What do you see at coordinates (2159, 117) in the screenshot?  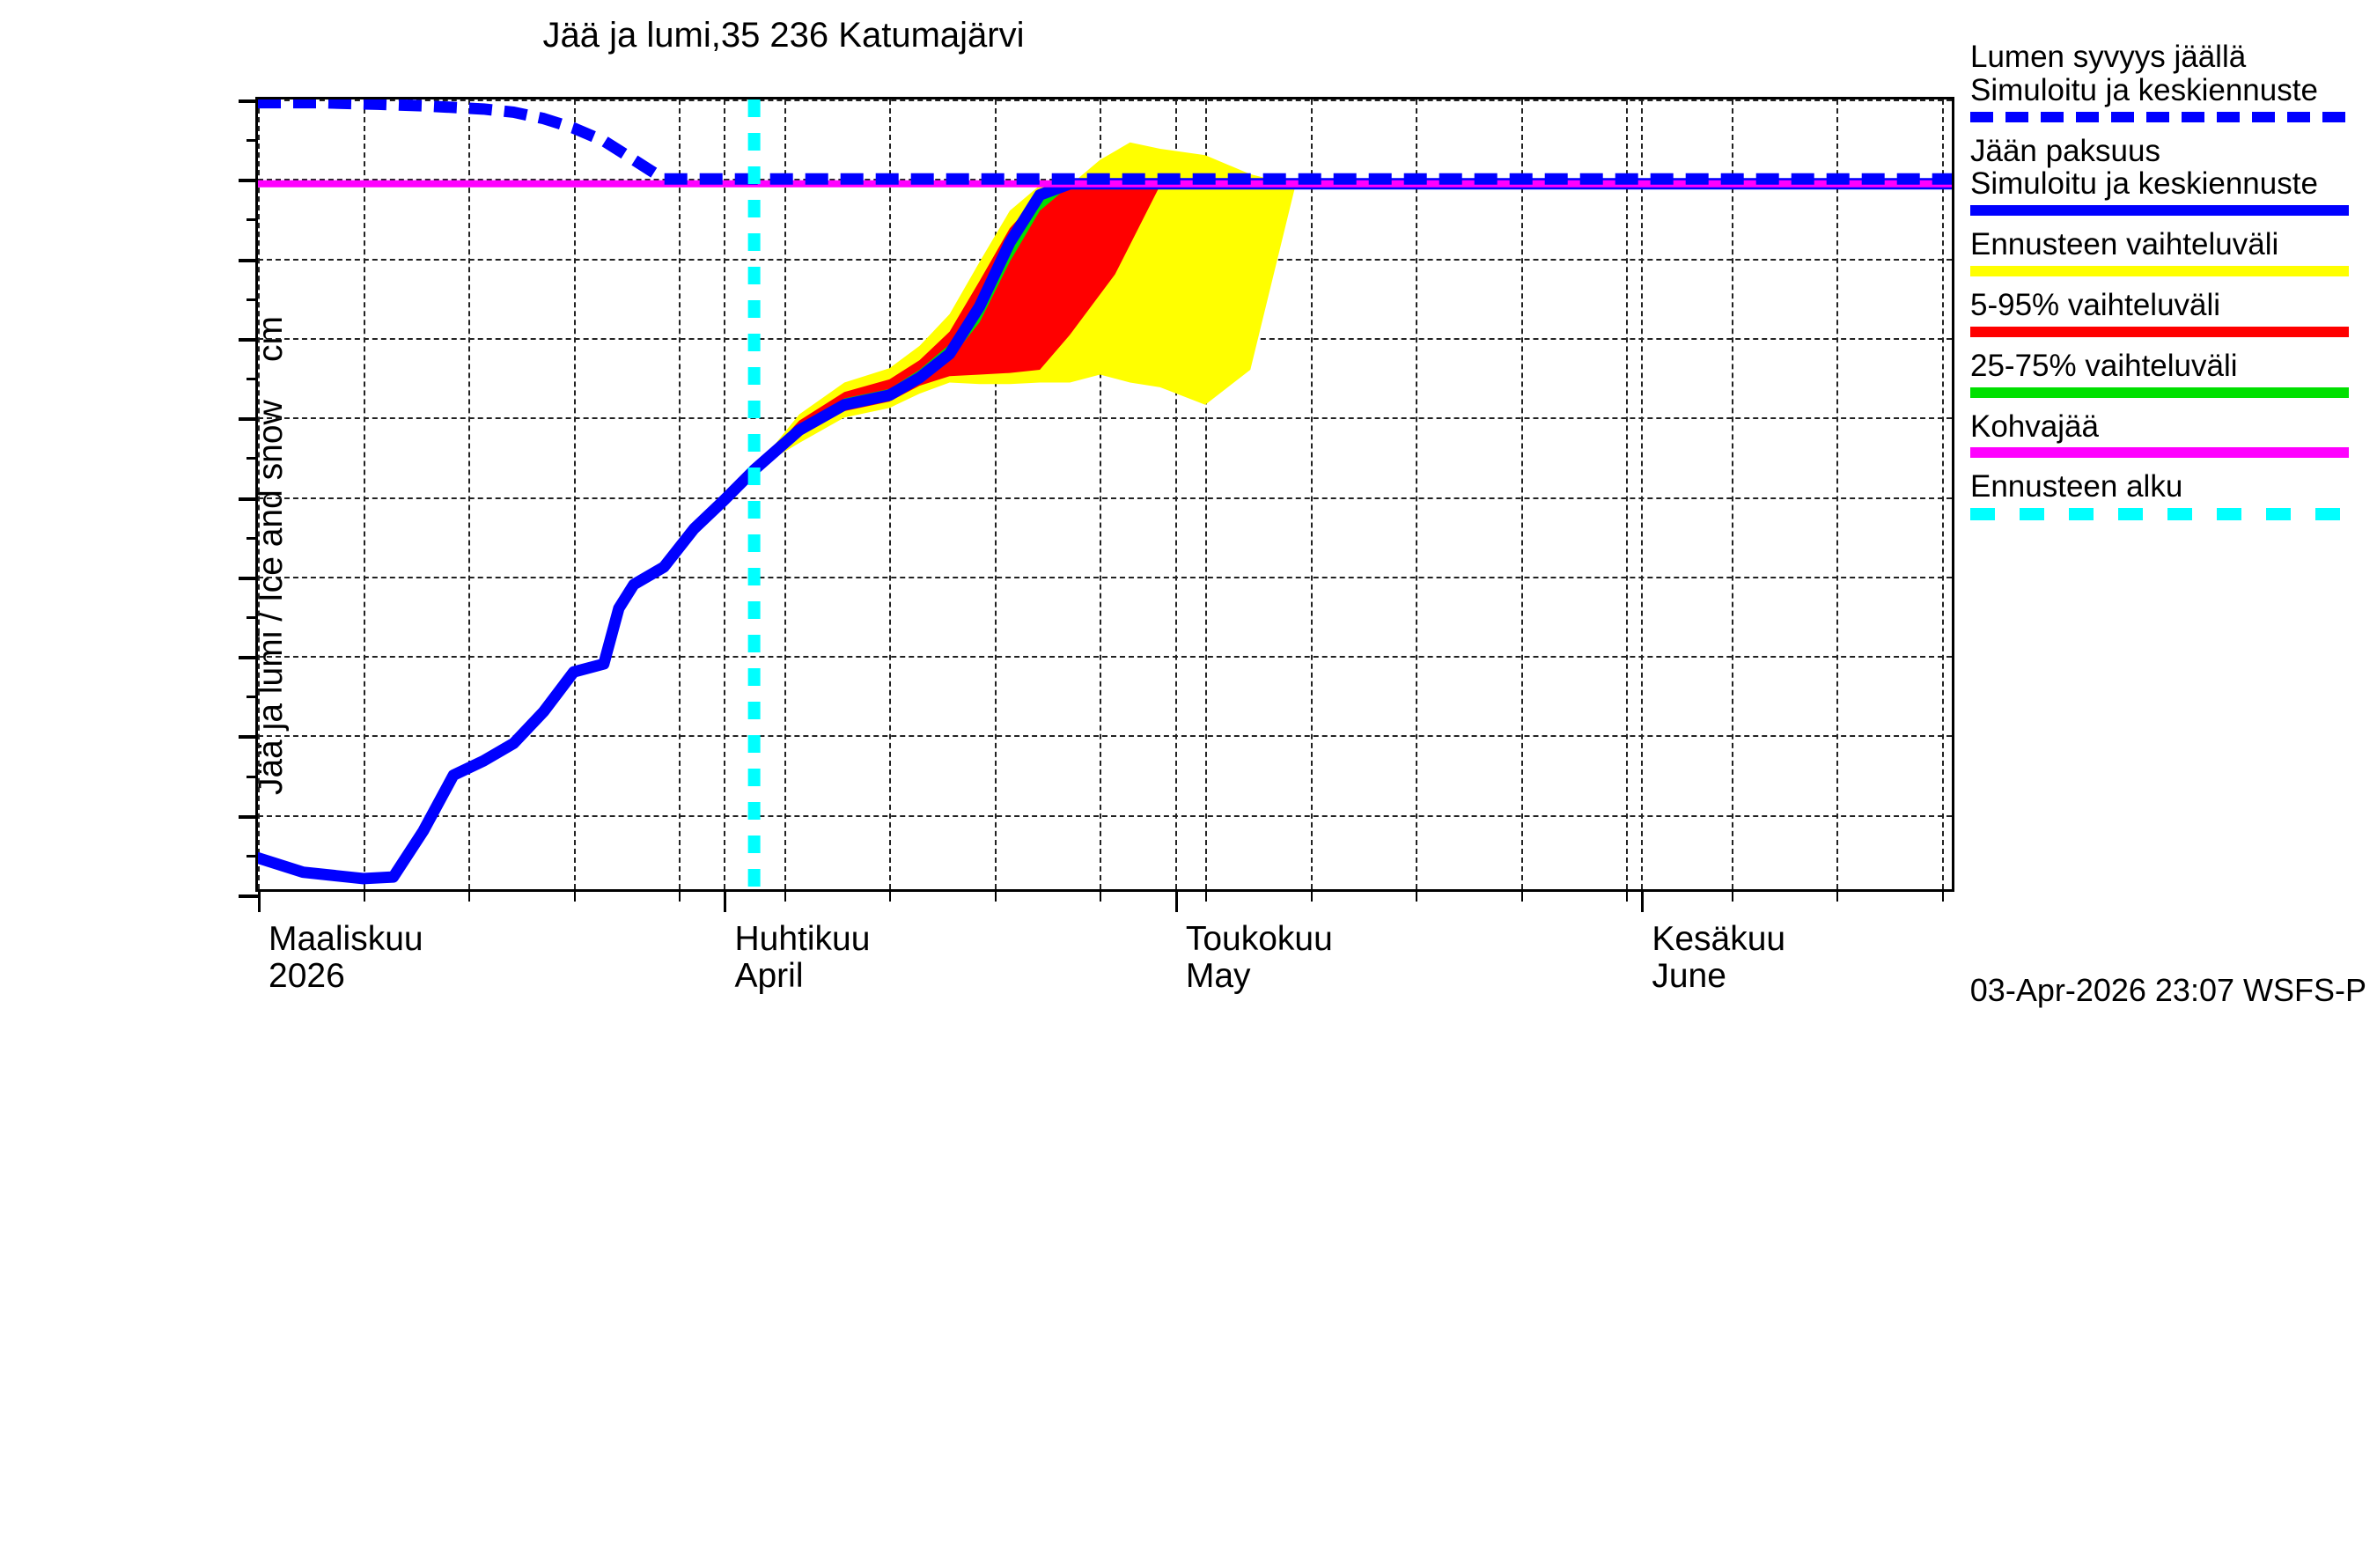 I see `legend-swatch-snow-depth-on-ice` at bounding box center [2159, 117].